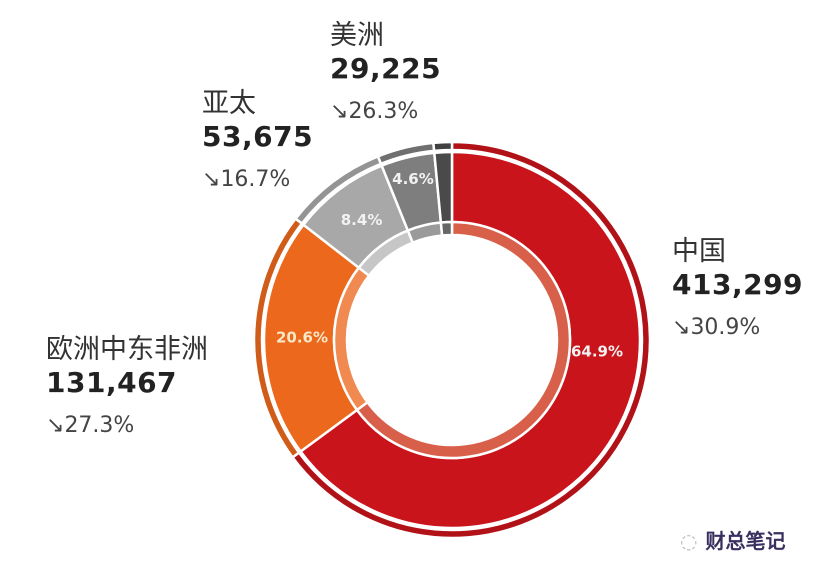 Image resolution: width=830 pixels, height=574 pixels. Describe the element at coordinates (246, 179) in the screenshot. I see `slice-change: ↘16.7%` at that location.